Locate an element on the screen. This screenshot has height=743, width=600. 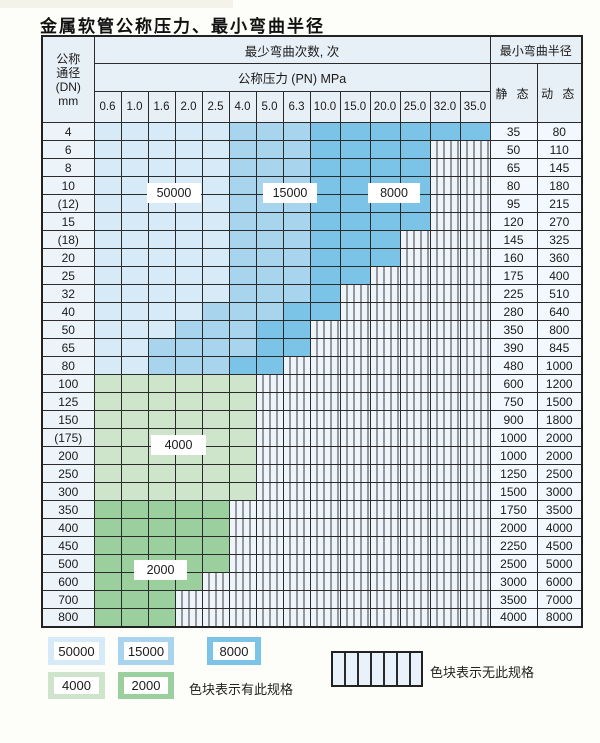
table-row: 6 50 110 is located at coordinates (312, 149).